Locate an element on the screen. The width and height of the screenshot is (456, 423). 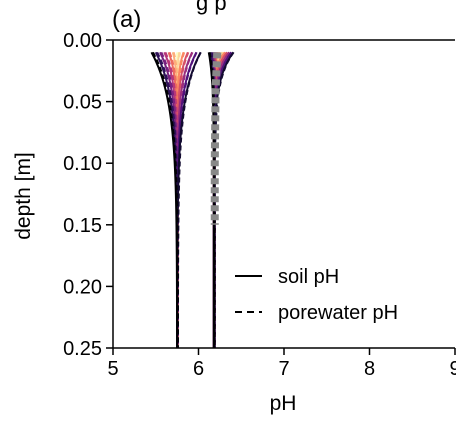
x-tick-label: 8 is located at coordinates (369, 369).